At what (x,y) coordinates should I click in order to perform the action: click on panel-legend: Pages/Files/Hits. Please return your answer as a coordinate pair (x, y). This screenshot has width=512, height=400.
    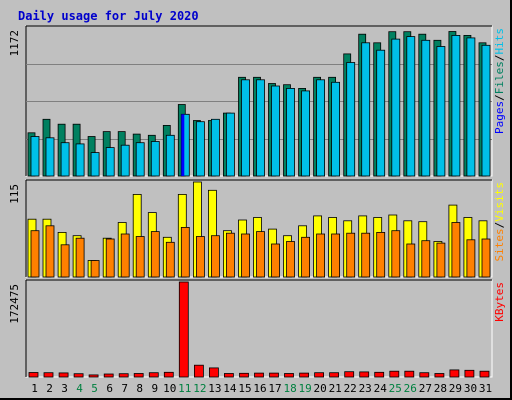
    Looking at the image, I should click on (499, 81).